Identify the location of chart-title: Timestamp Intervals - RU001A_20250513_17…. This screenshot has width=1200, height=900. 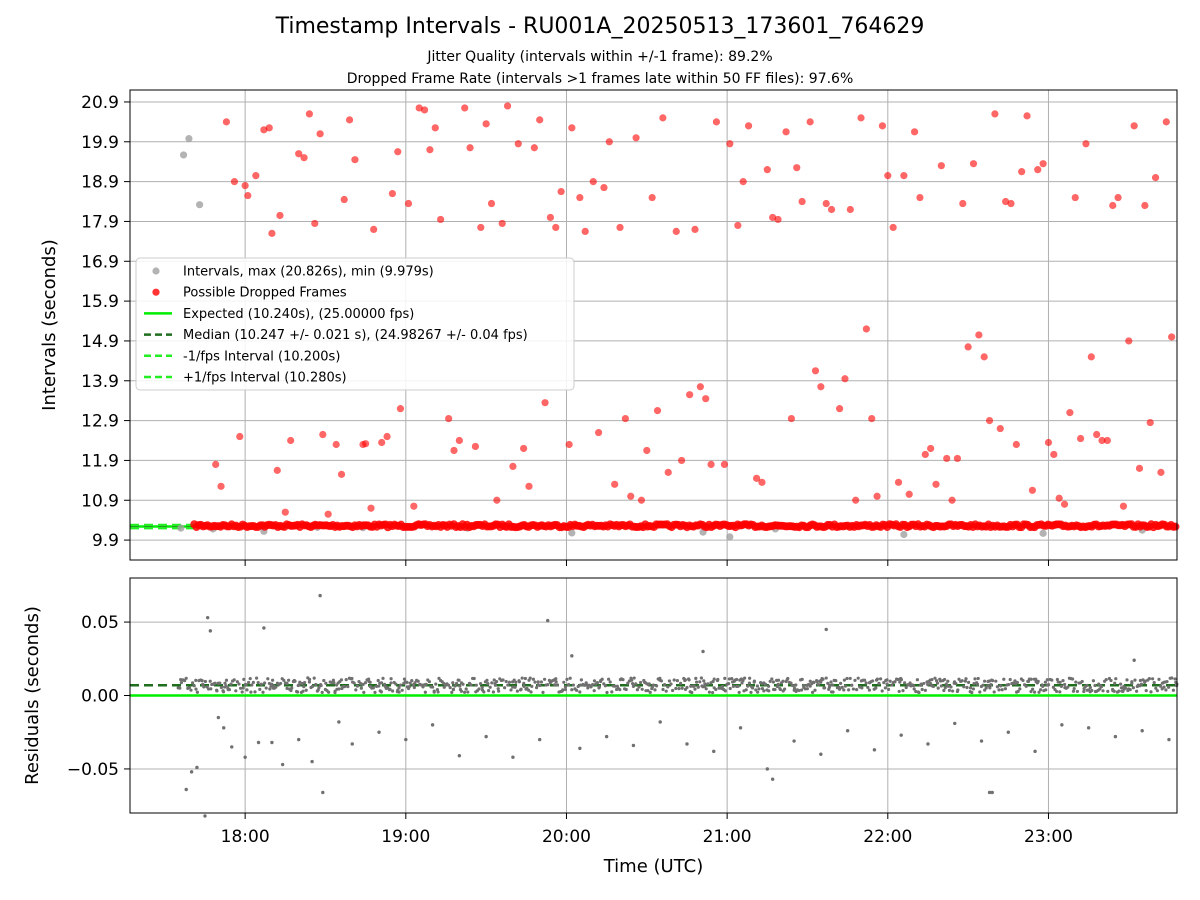
(600, 26).